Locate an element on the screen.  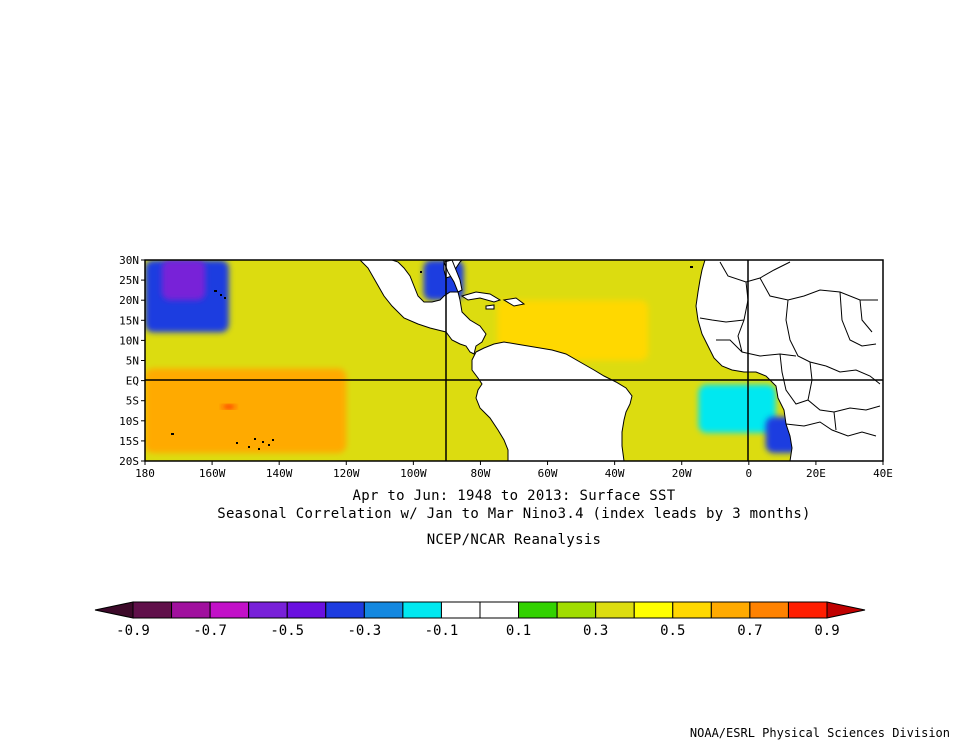
north-america-land is located at coordinates (423, 307).